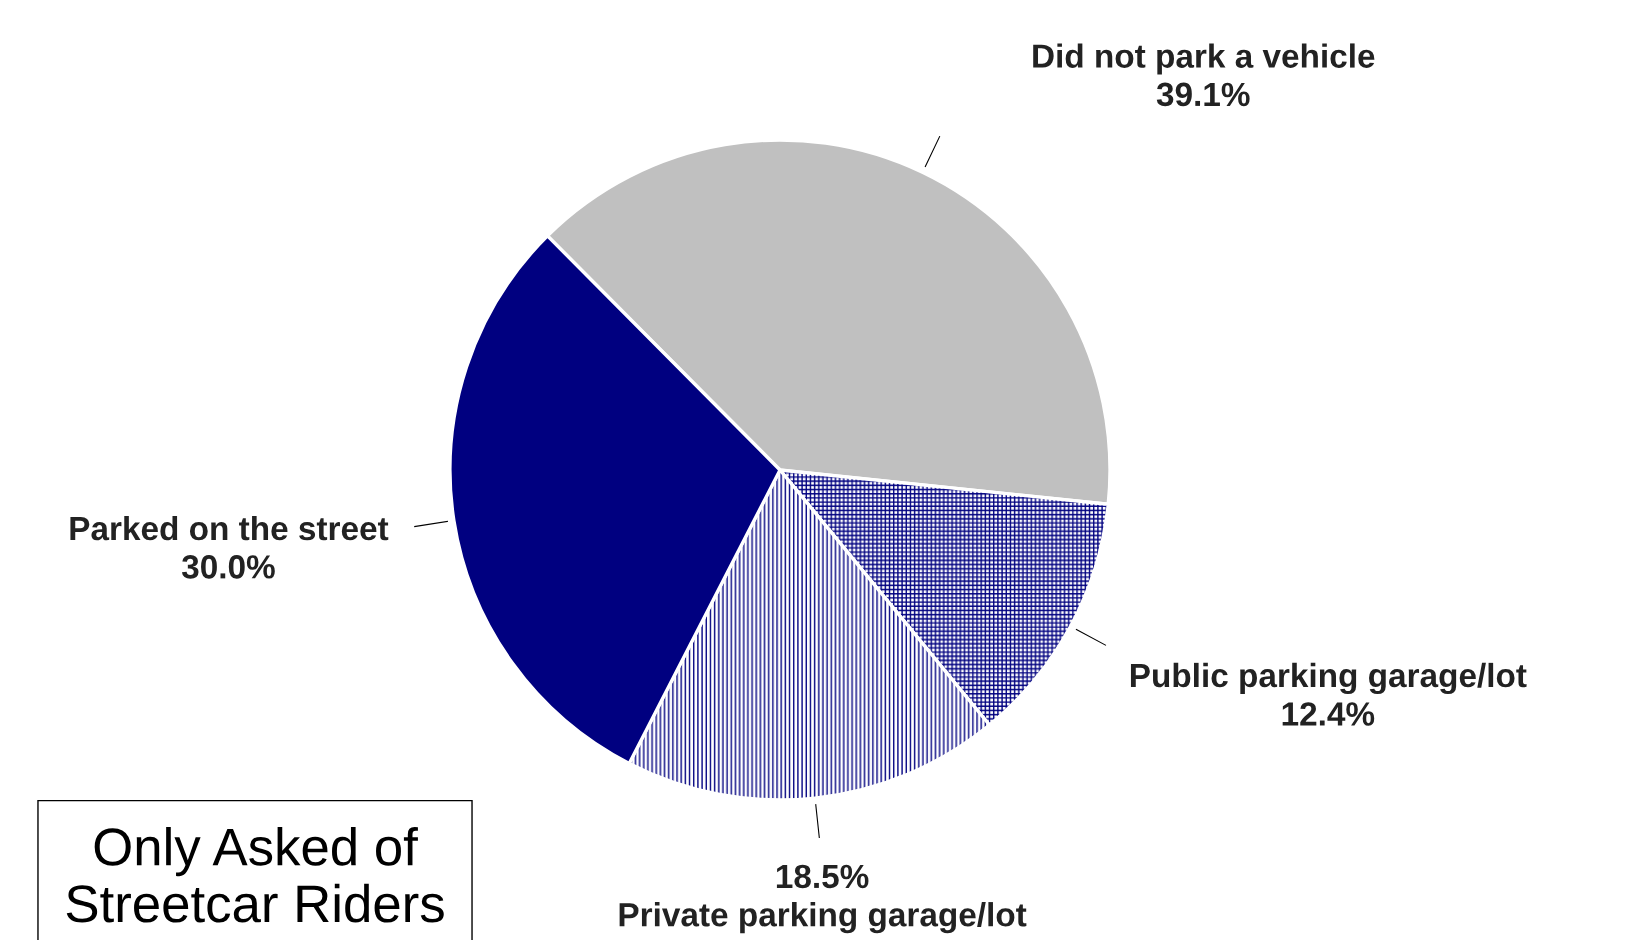  Describe the element at coordinates (1328, 678) in the screenshot. I see `slice-label: Public parking garage/lot` at that location.